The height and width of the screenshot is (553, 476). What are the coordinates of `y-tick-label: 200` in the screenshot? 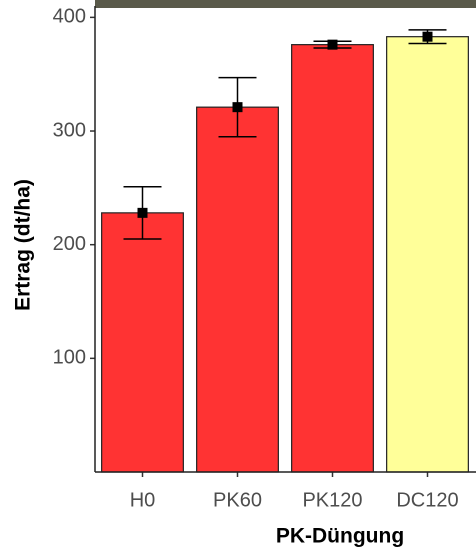 It's located at (69, 244).